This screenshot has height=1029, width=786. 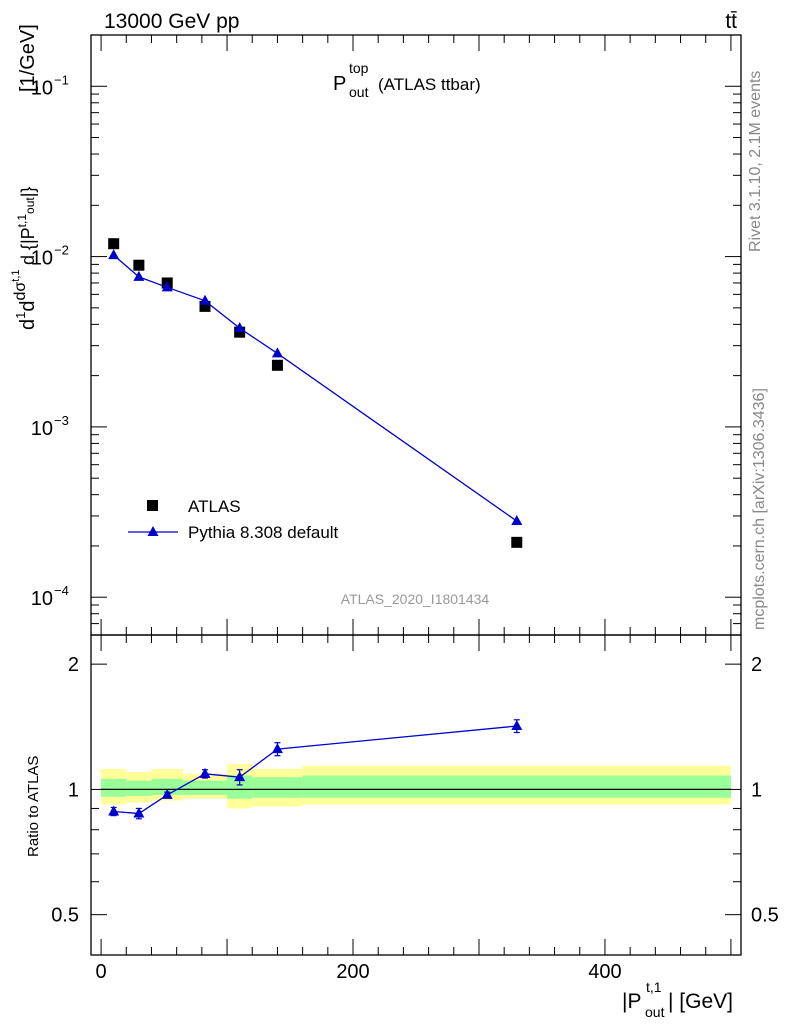 What do you see at coordinates (61, 420) in the screenshot?
I see `upper-y-tick-exponent: −3` at bounding box center [61, 420].